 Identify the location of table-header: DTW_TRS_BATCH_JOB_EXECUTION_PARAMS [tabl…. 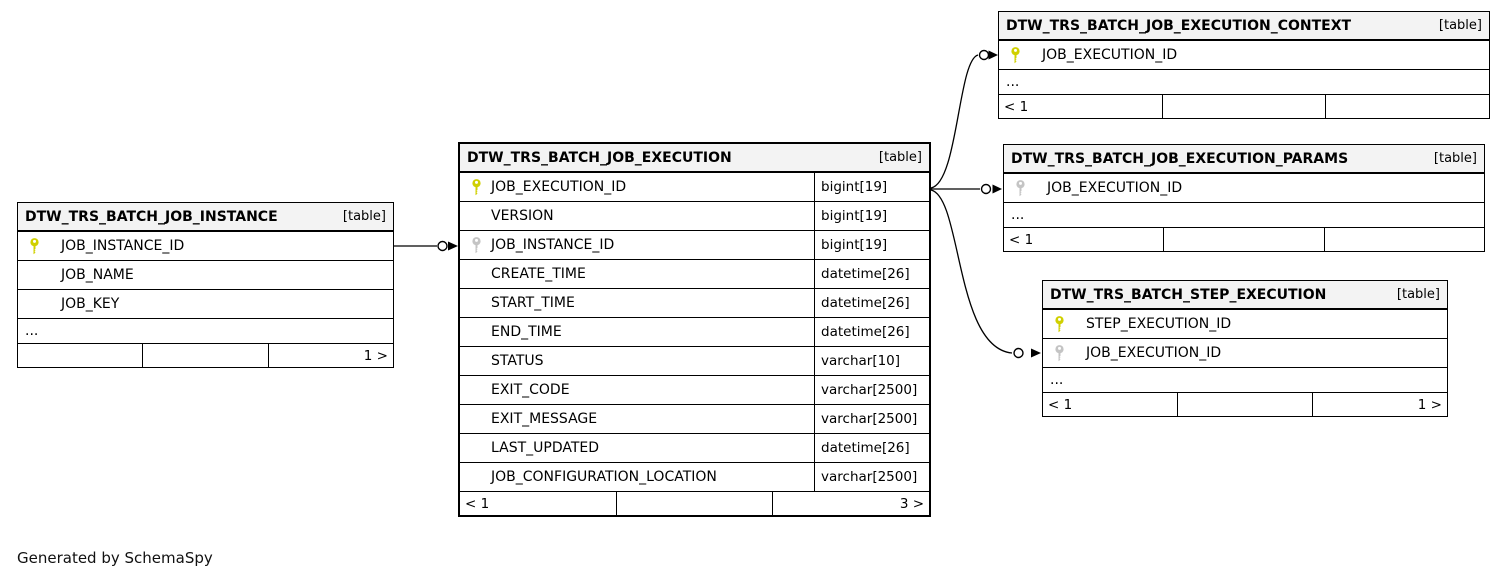
(1244, 159).